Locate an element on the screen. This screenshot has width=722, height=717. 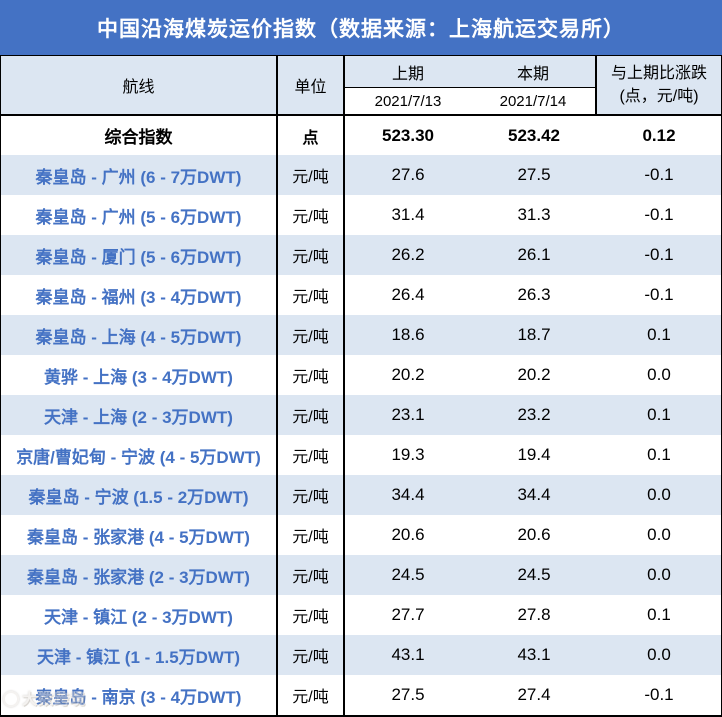
route-cell: 黄骅 - 上海 (3 - 4万DWT) is located at coordinates (139, 375).